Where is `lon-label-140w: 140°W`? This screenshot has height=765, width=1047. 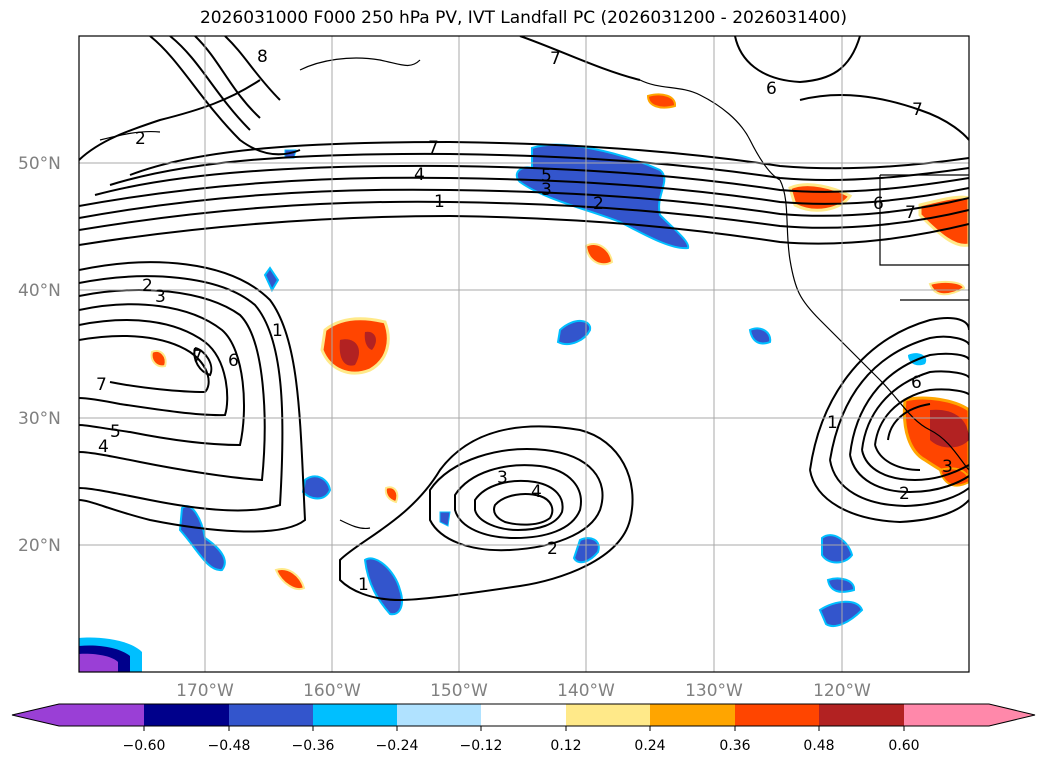
lon-label-140w: 140°W is located at coordinates (586, 691).